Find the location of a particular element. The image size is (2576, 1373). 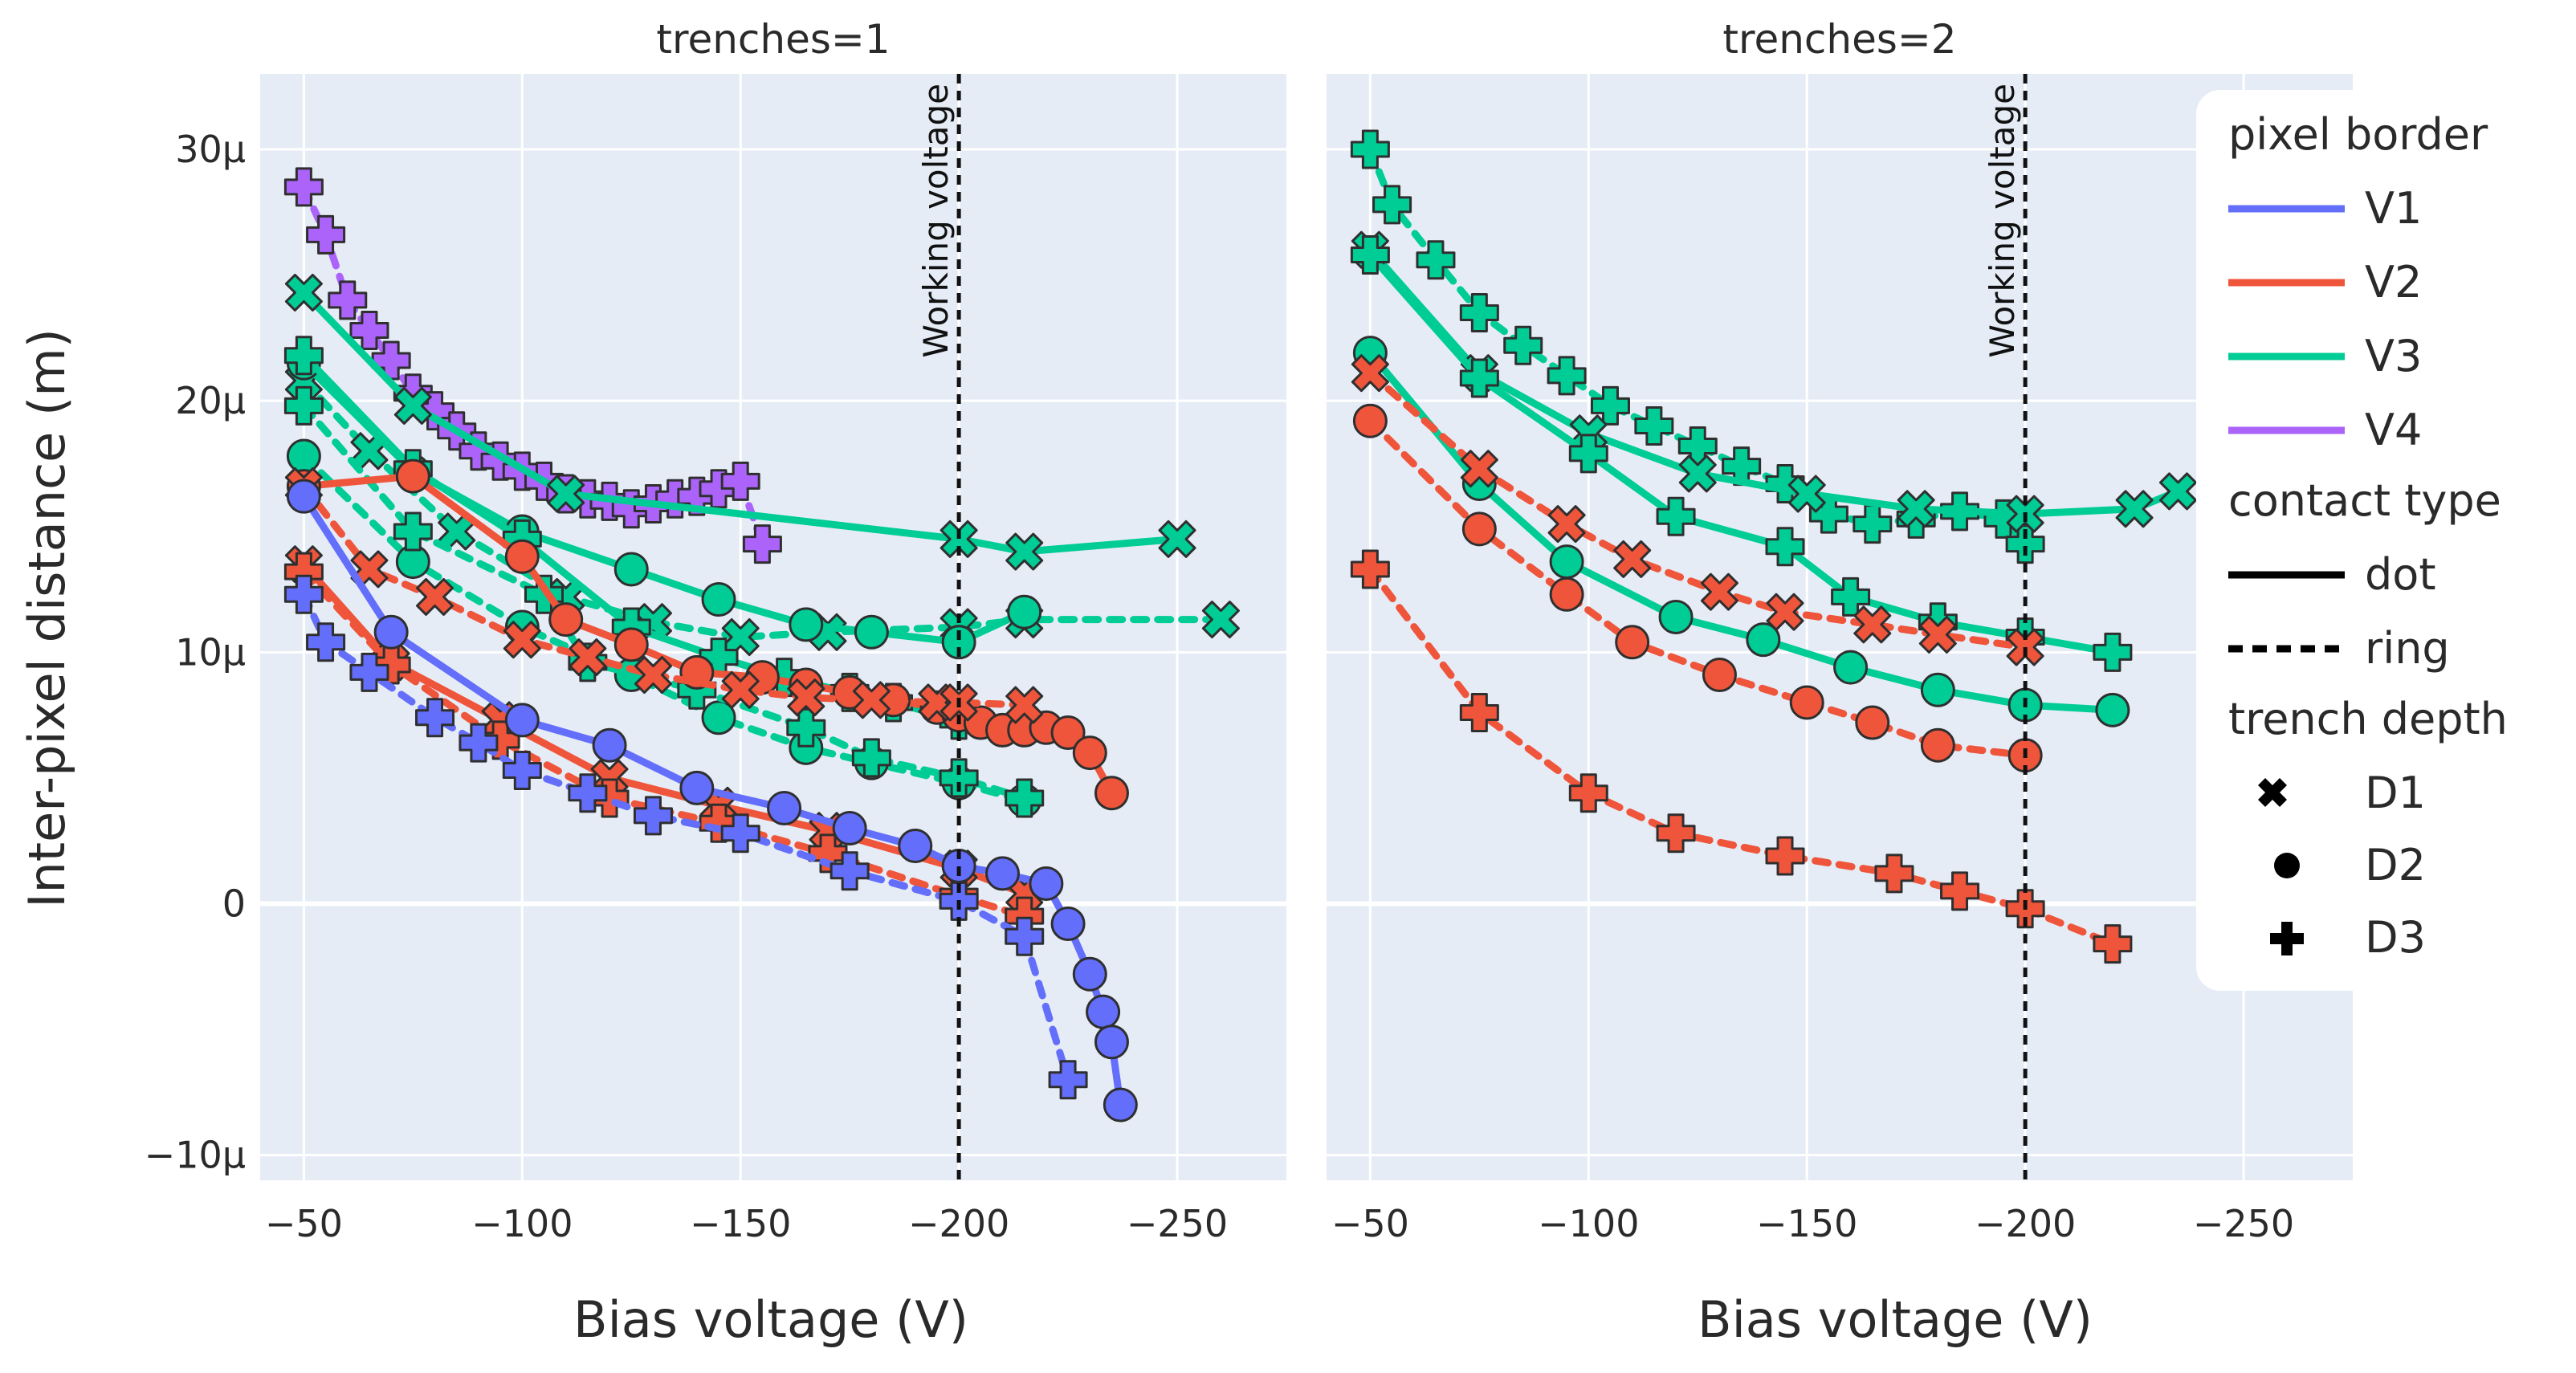

legend-label-d3: D3 is located at coordinates (2395, 937).